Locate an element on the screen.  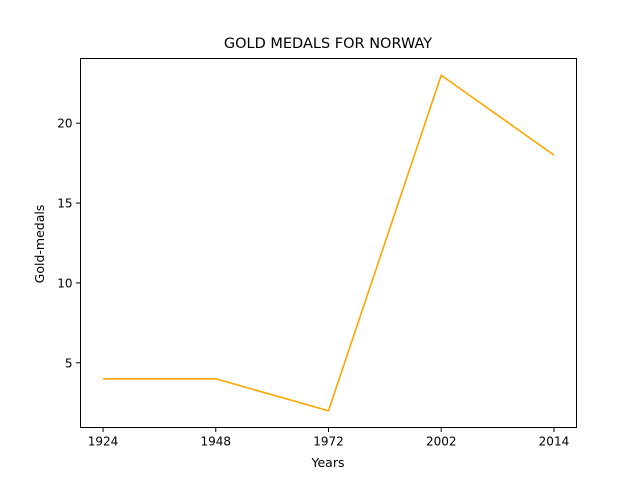
y-tick-label: 20 is located at coordinates (64, 124).